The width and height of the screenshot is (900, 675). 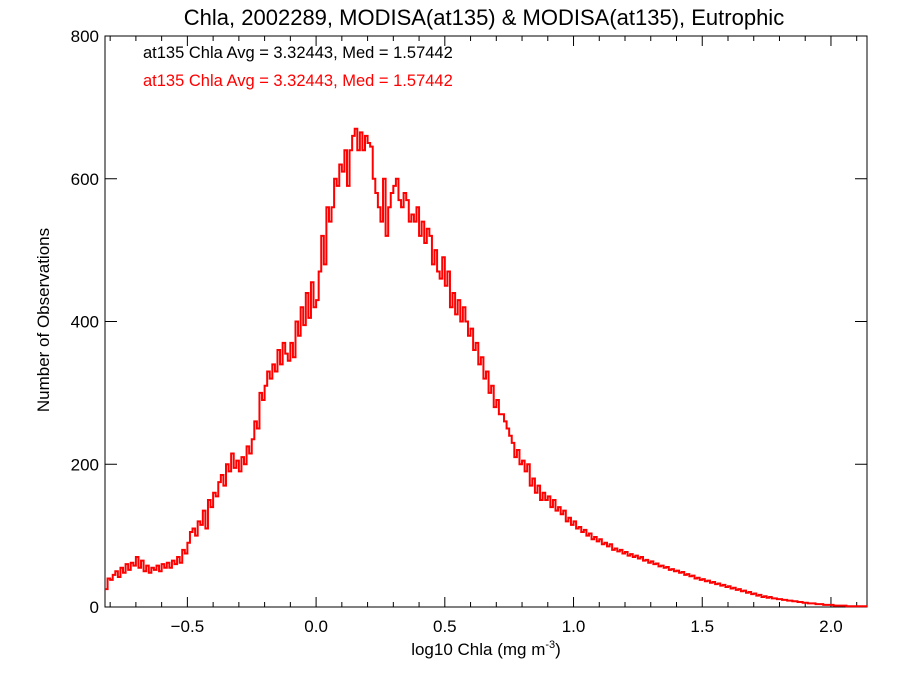 I want to click on y-tick-label: 400, so click(x=85, y=322).